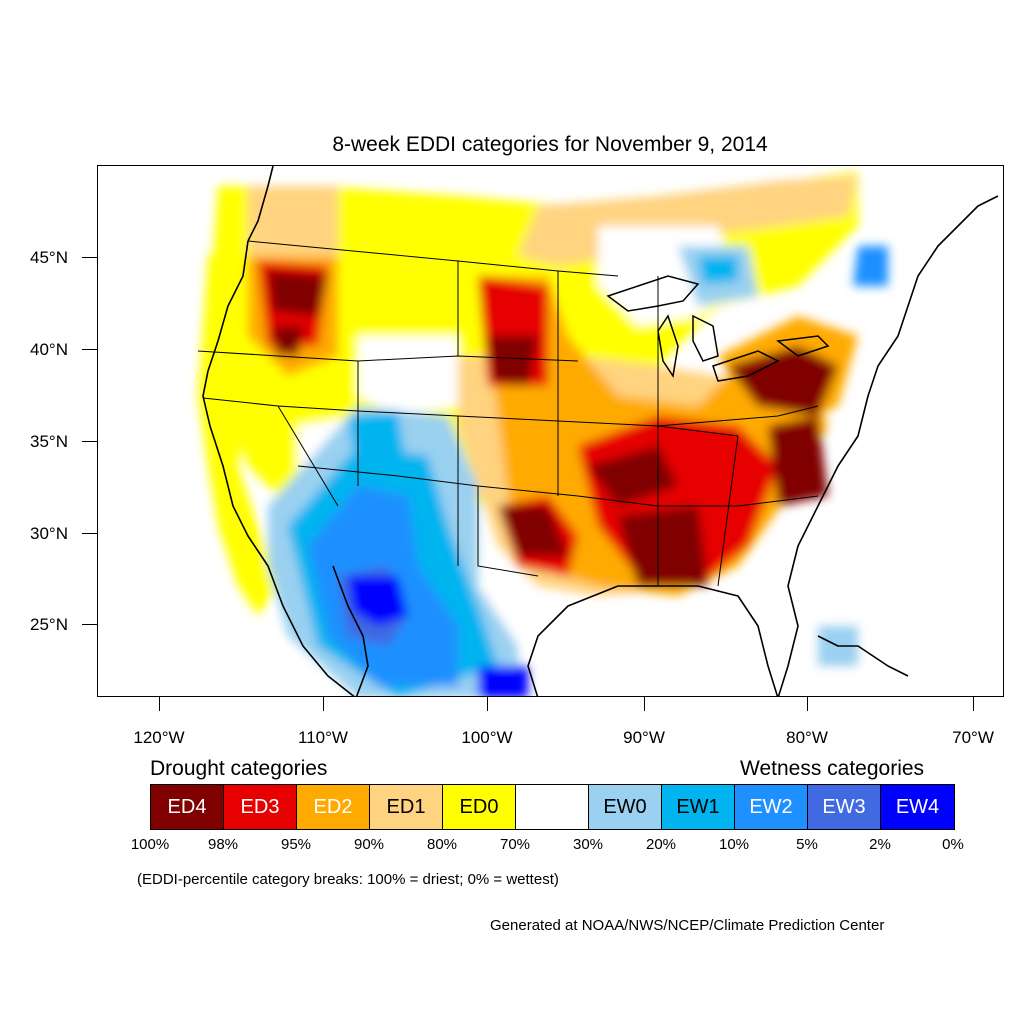  I want to click on lon-label-90: 90°W, so click(644, 737).